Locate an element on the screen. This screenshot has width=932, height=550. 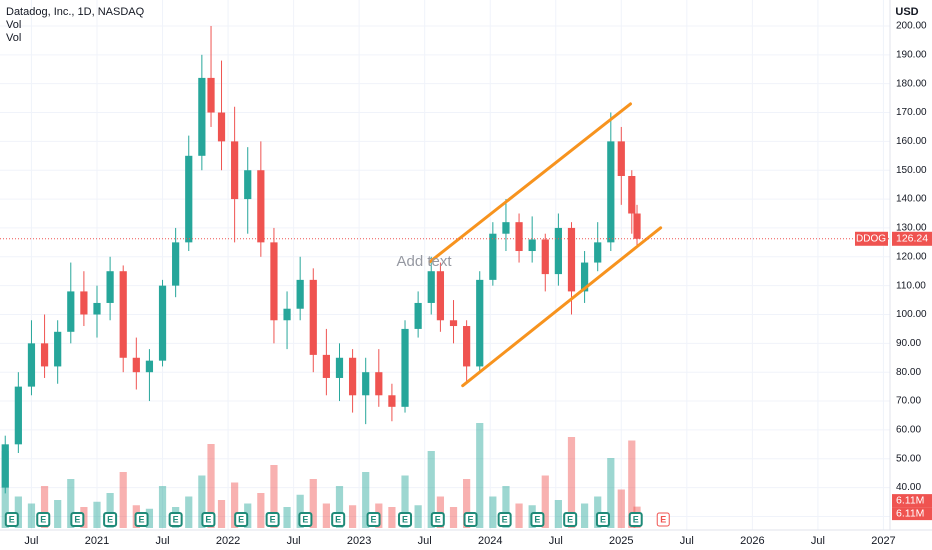
currency: USD is located at coordinates (906, 12).